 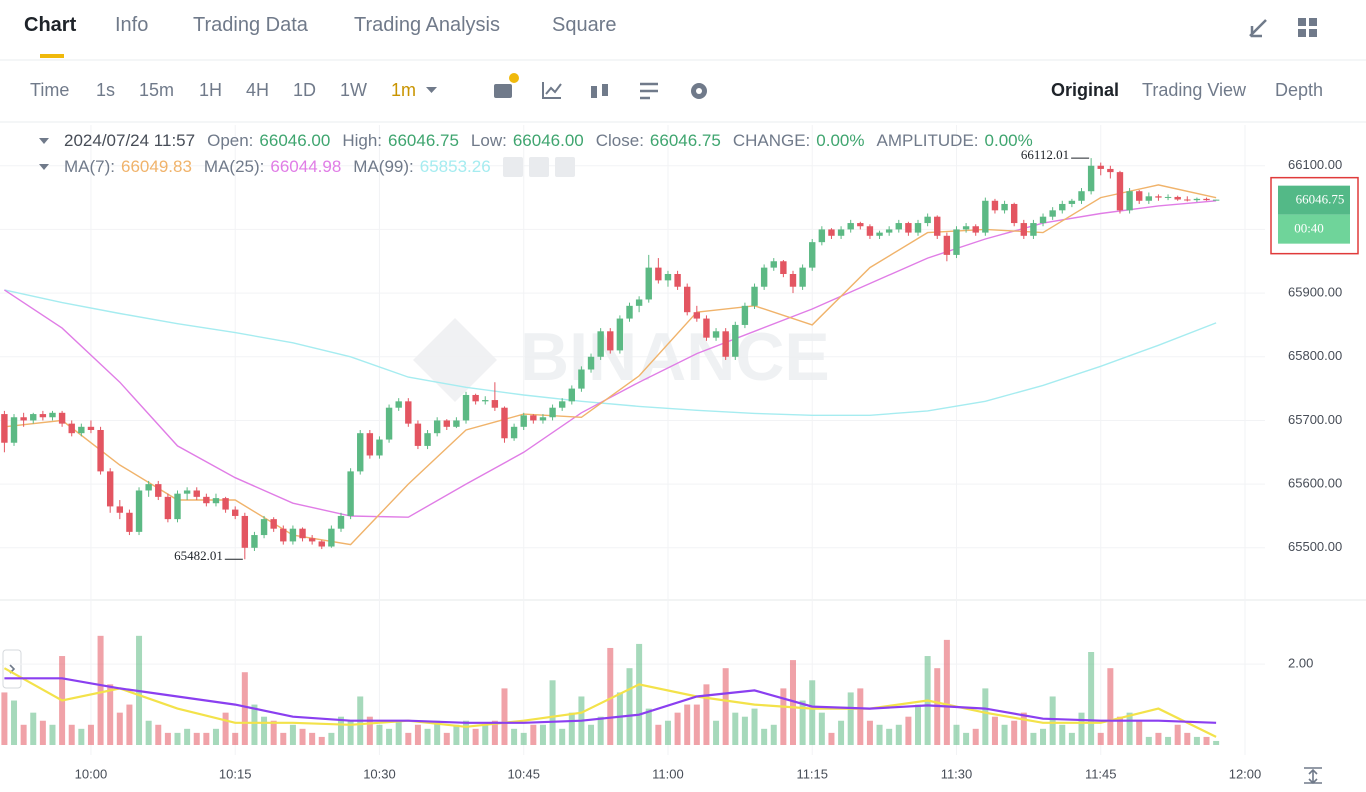 I want to click on countdown-tag, so click(x=1314, y=229).